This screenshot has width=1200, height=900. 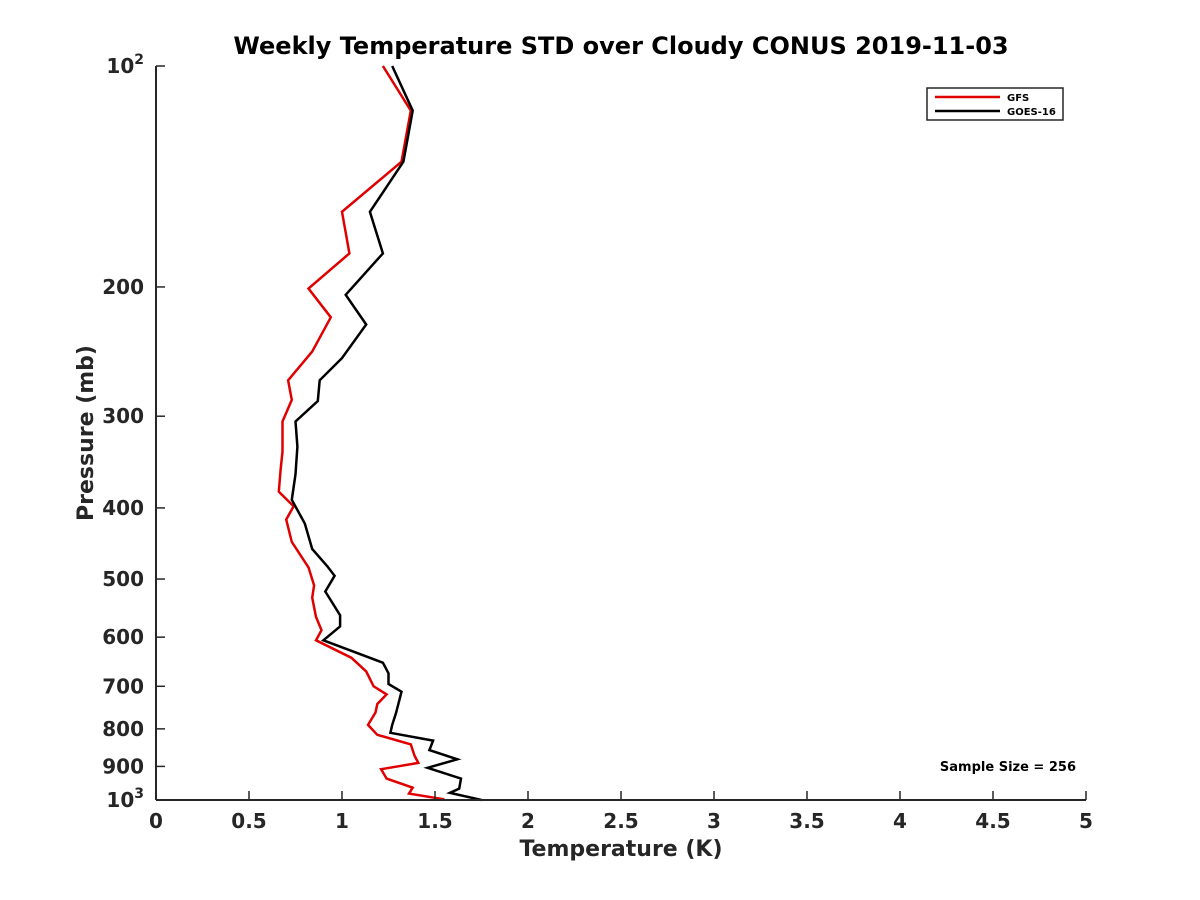 I want to click on x-tick-label: 1, so click(x=342, y=821).